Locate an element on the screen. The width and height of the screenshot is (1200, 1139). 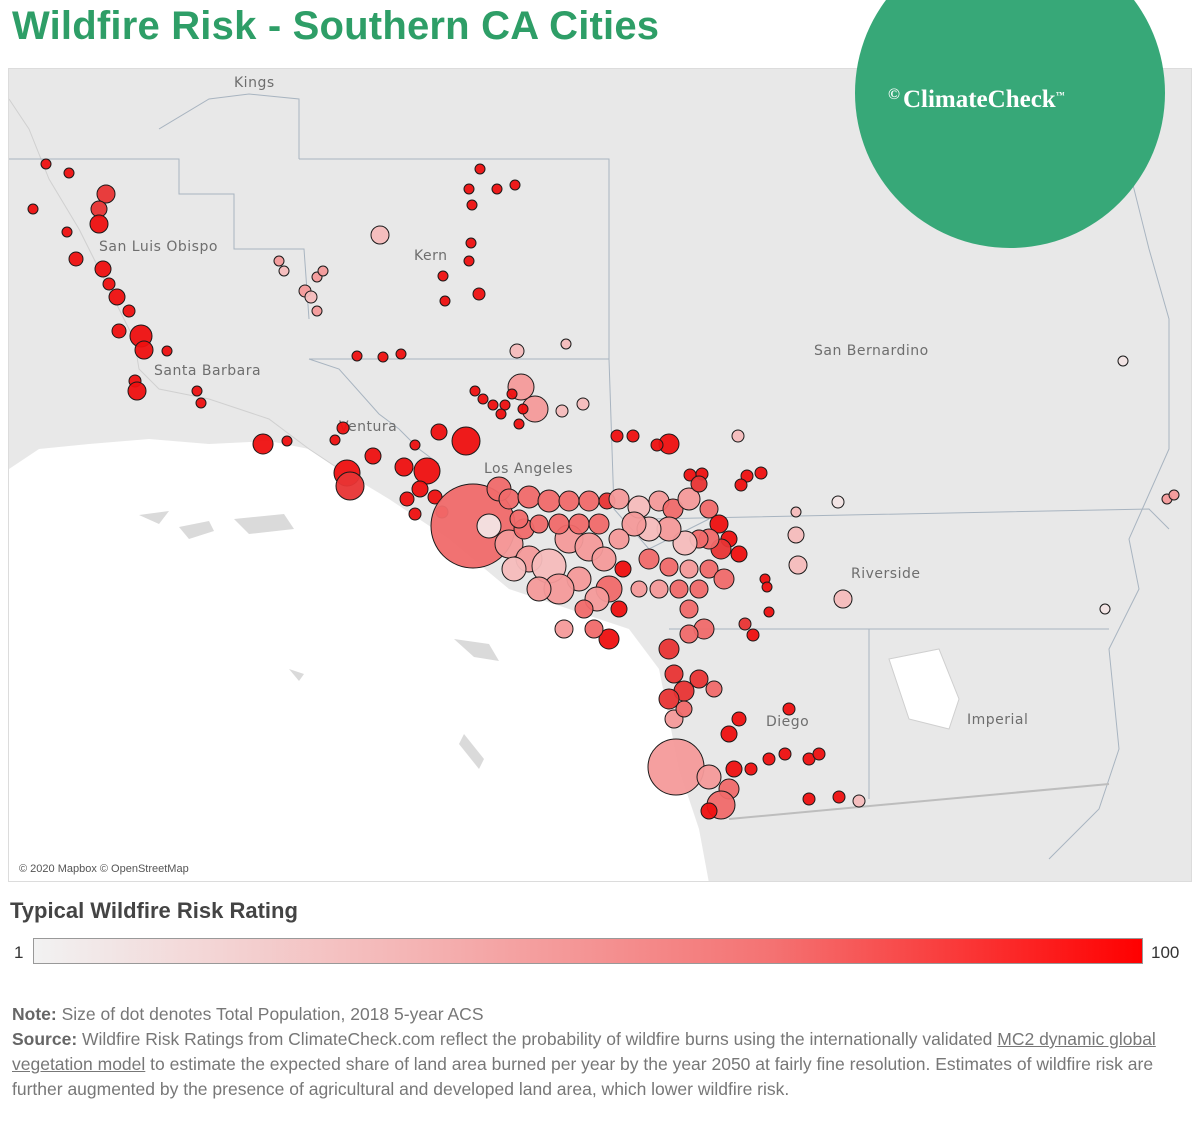
mc2-model-link: MC2 dynamic global vegetation model is located at coordinates (584, 1051).